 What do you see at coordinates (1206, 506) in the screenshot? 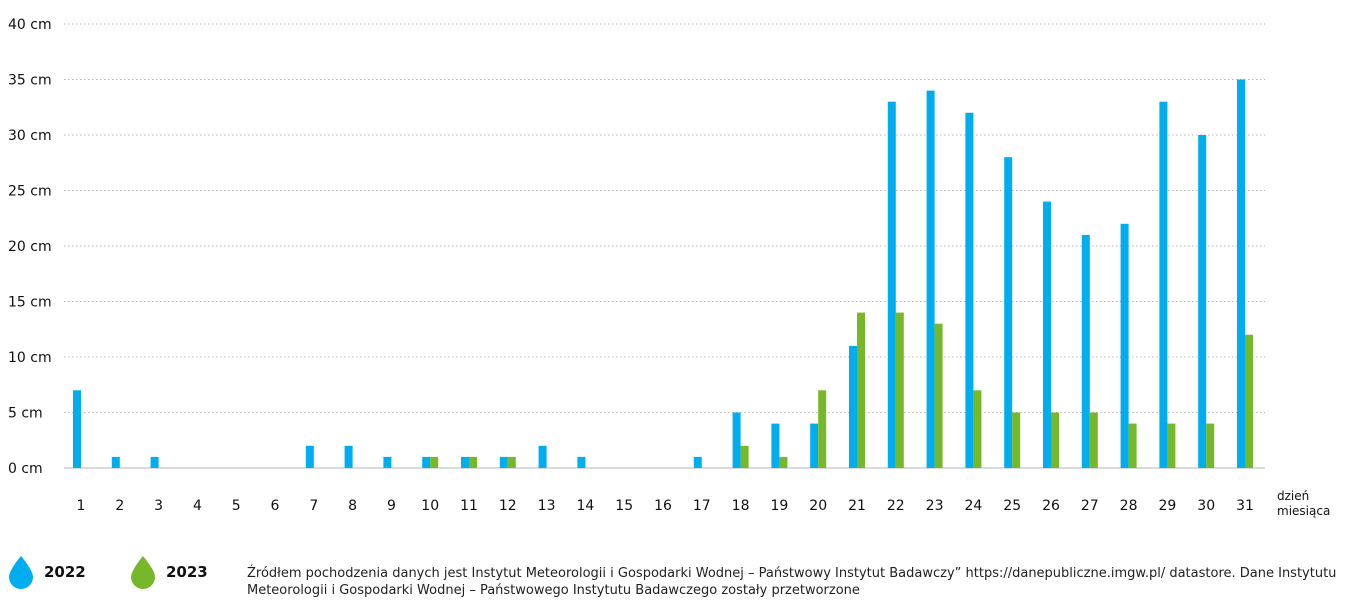
I see `x-tick-label: 30` at bounding box center [1206, 506].